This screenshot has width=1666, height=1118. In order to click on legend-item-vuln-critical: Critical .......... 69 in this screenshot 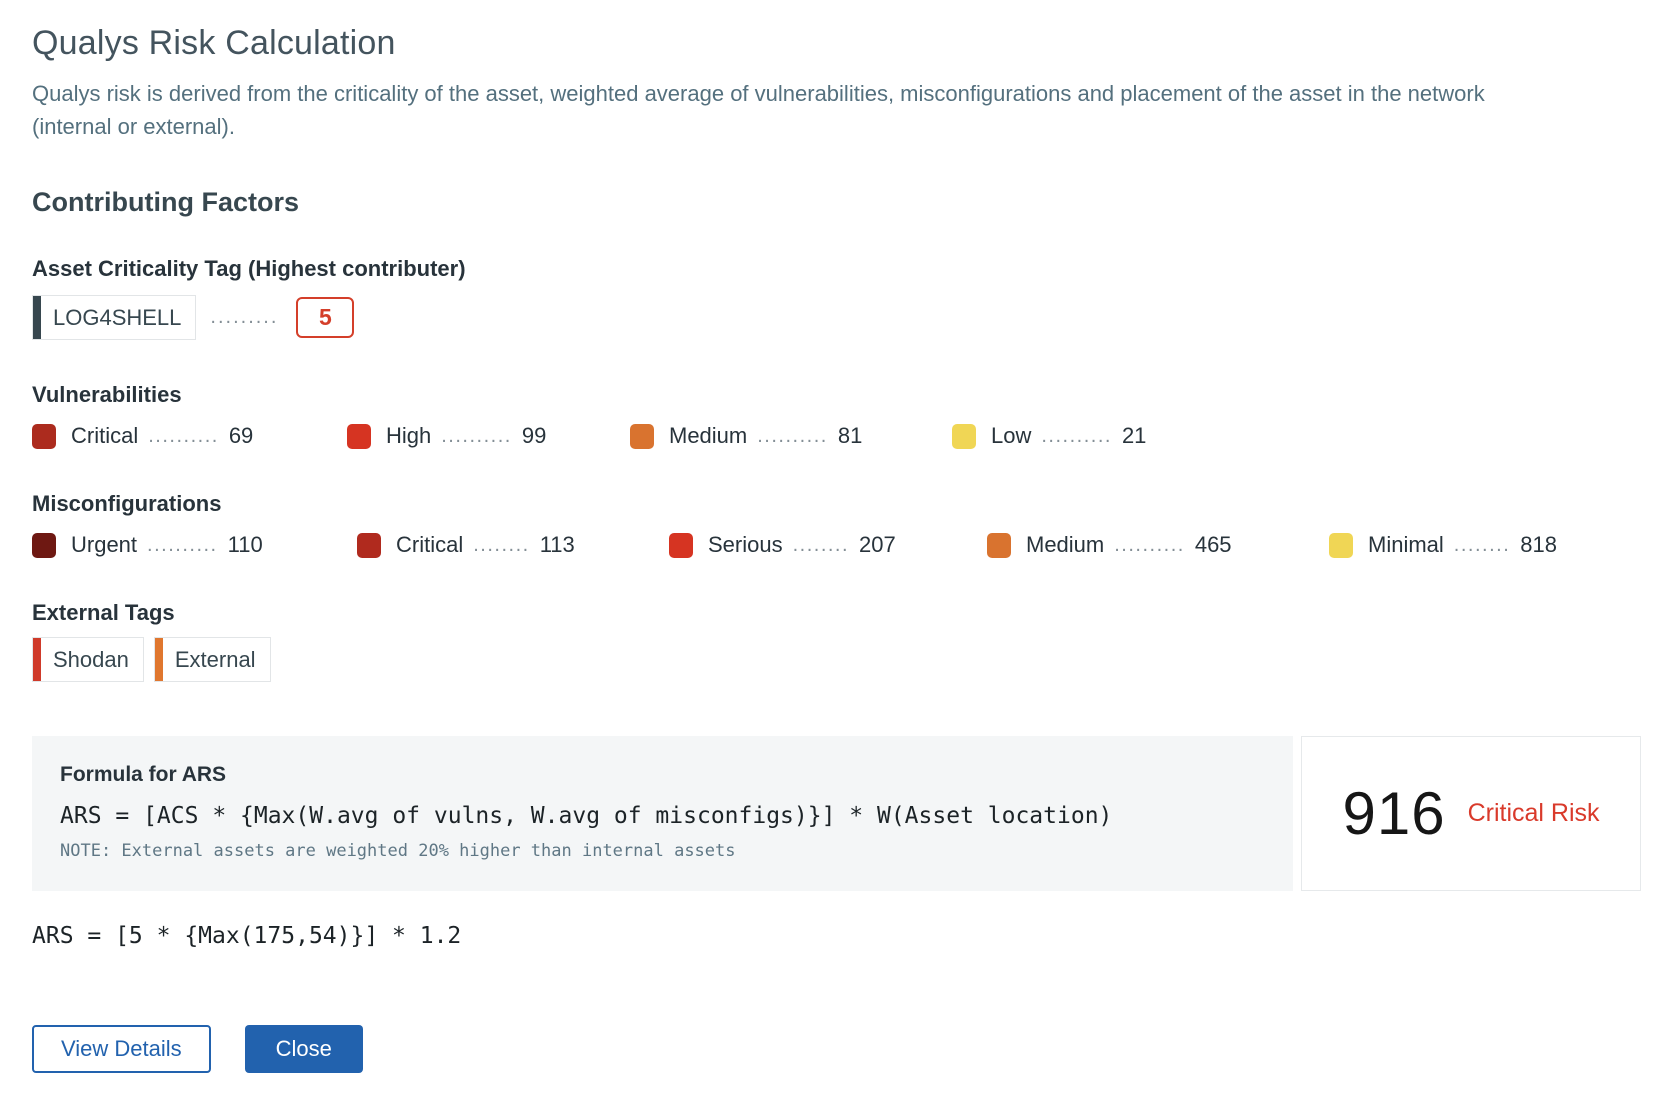, I will do `click(189, 436)`.